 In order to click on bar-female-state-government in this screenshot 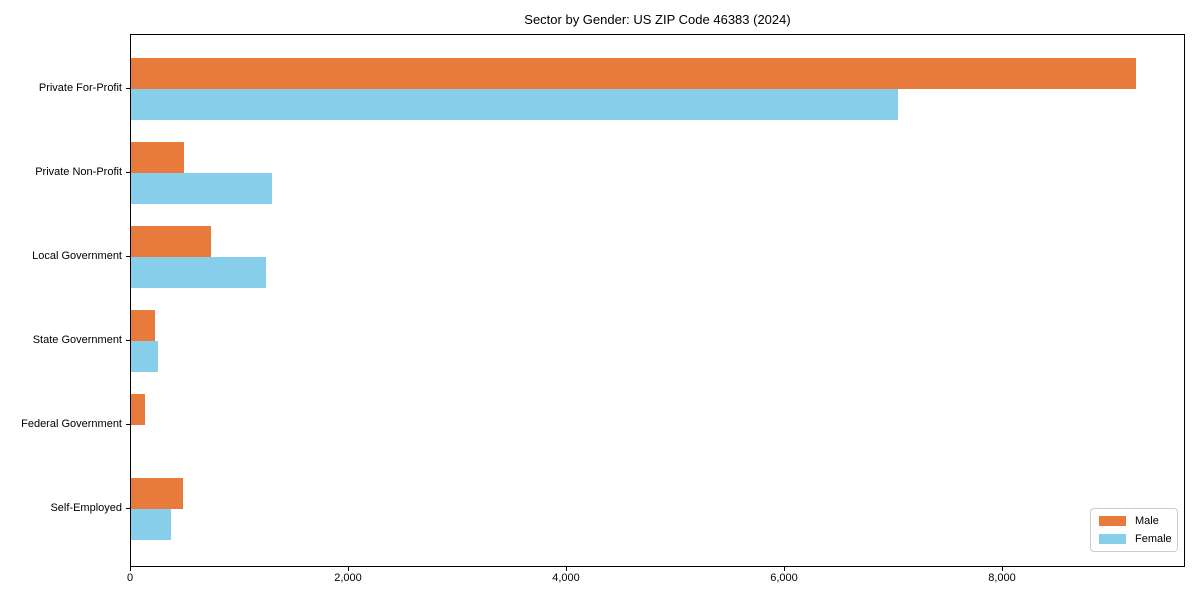, I will do `click(144, 356)`.